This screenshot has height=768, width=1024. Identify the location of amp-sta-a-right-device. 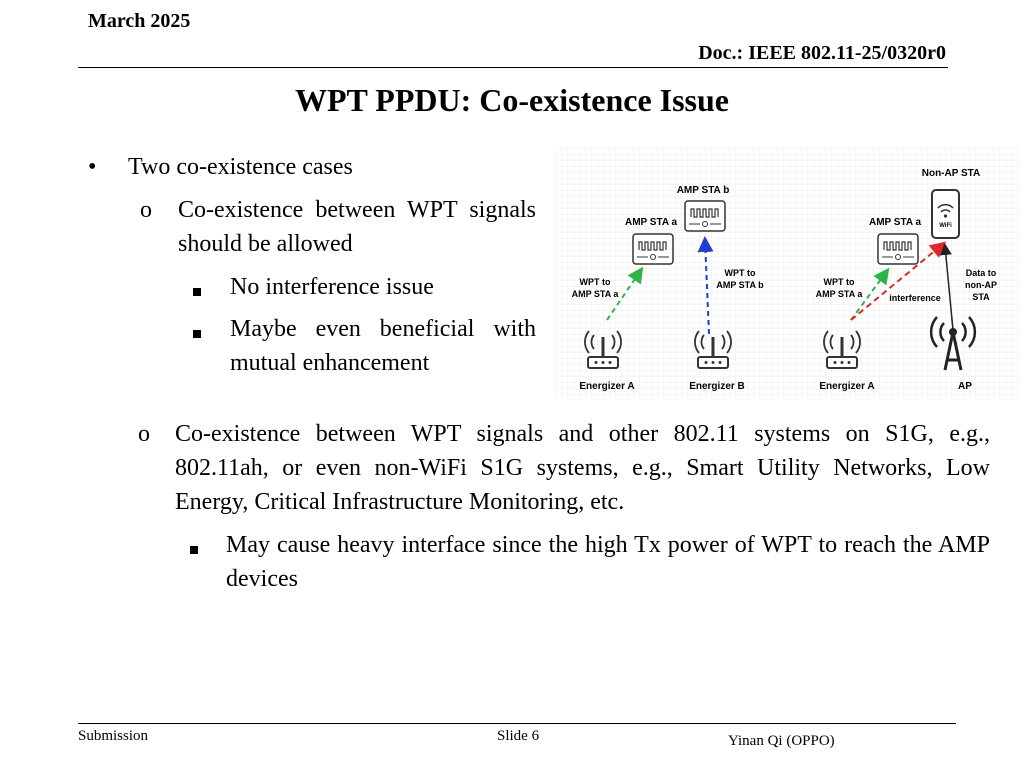
(898, 249).